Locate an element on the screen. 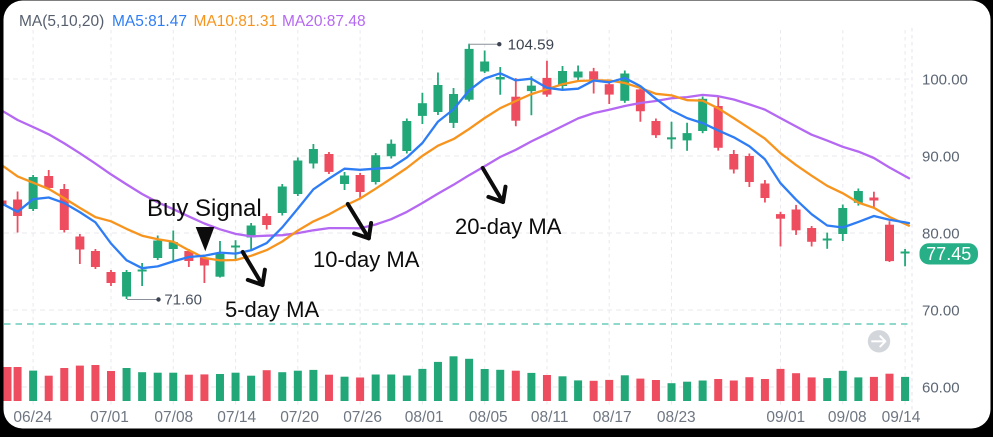 The width and height of the screenshot is (993, 437). svg-text: 100.00 is located at coordinates (945, 80).